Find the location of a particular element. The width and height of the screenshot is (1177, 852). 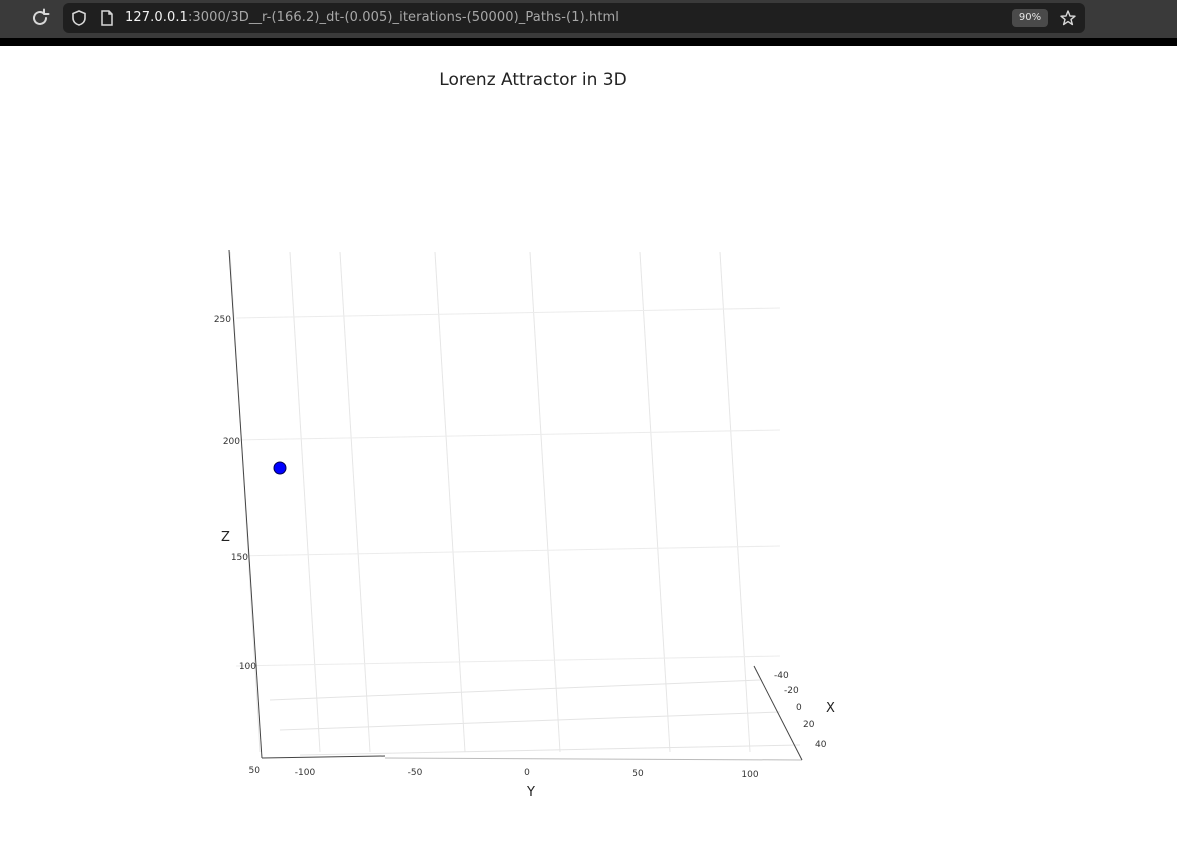

x-tick--40: -40 is located at coordinates (781, 676).